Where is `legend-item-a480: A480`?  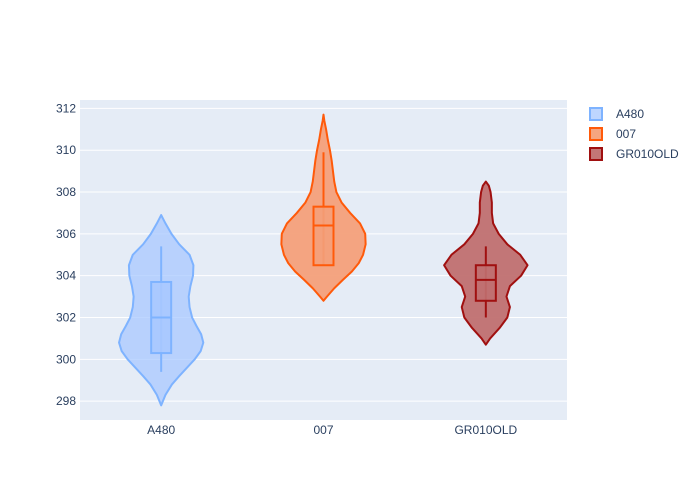
legend-item-a480: A480 is located at coordinates (616, 114).